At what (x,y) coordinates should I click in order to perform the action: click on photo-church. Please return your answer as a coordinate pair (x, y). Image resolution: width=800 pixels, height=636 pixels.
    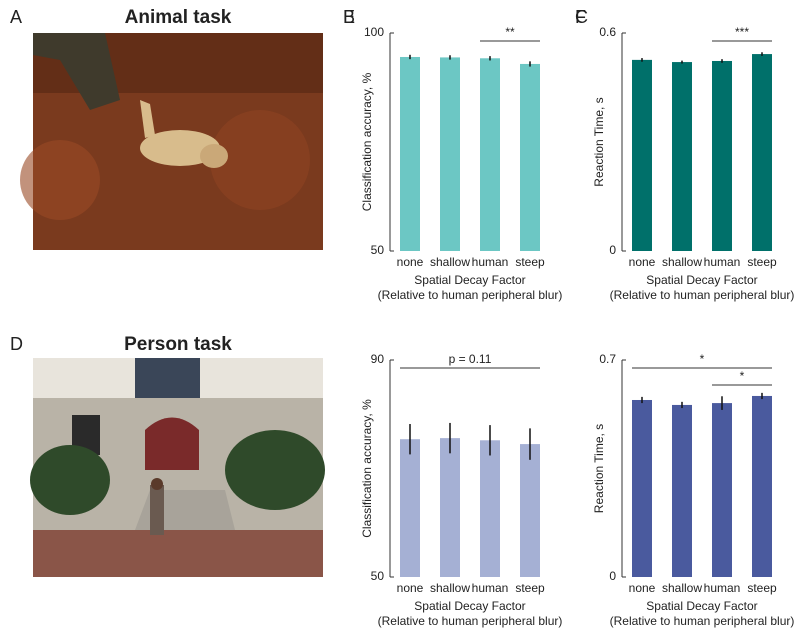
    Looking at the image, I should click on (177, 467).